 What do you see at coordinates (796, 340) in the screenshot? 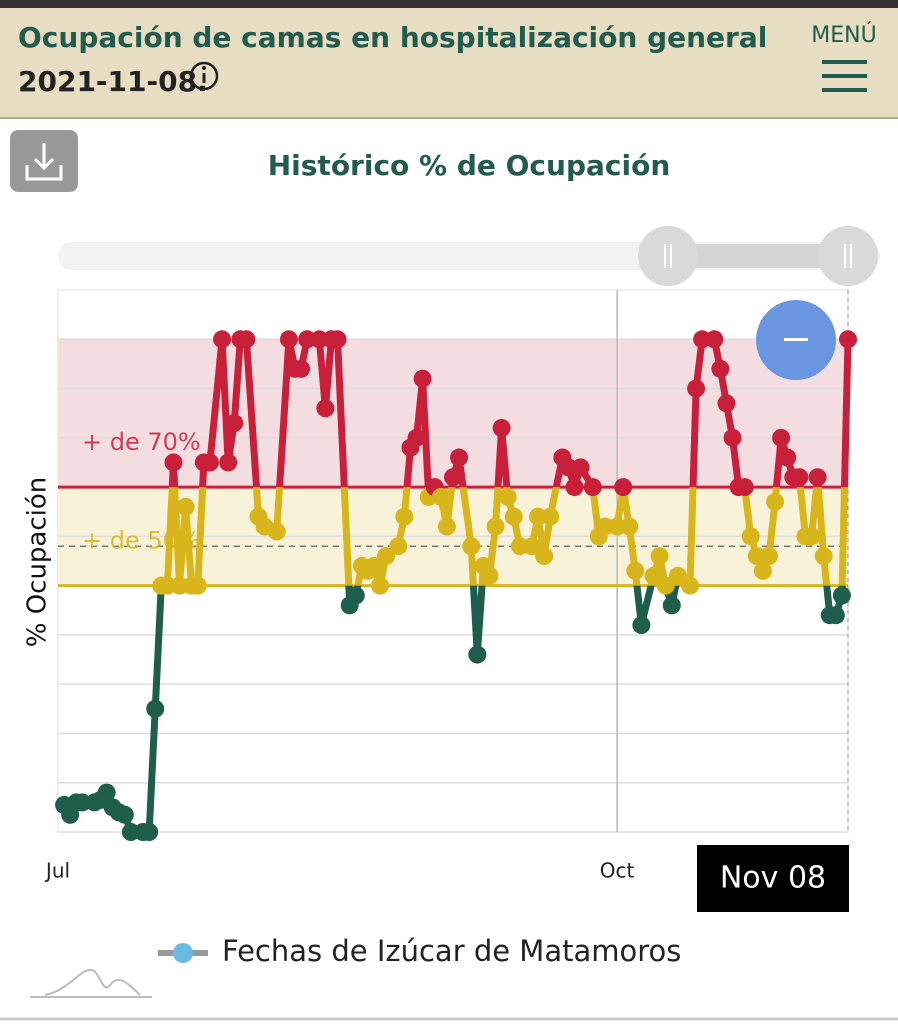
I see `zoom-out-button` at bounding box center [796, 340].